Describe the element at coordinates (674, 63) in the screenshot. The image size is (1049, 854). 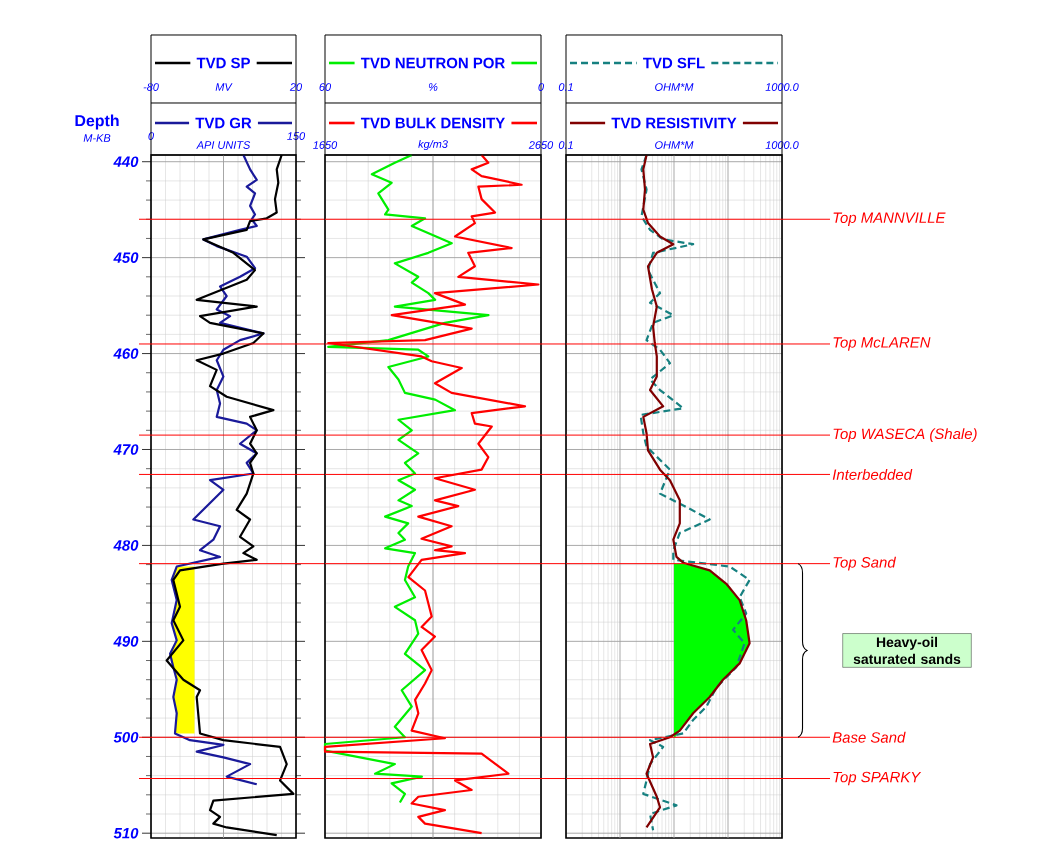
I see `legend-label: TVD SFL` at that location.